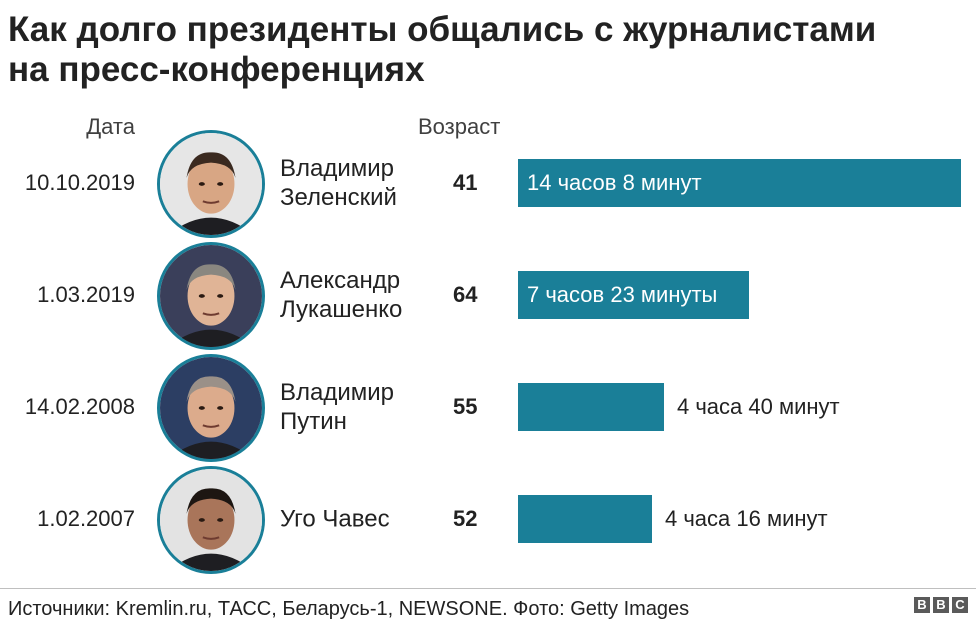  I want to click on row-date: 14.02.2008, so click(79, 406).